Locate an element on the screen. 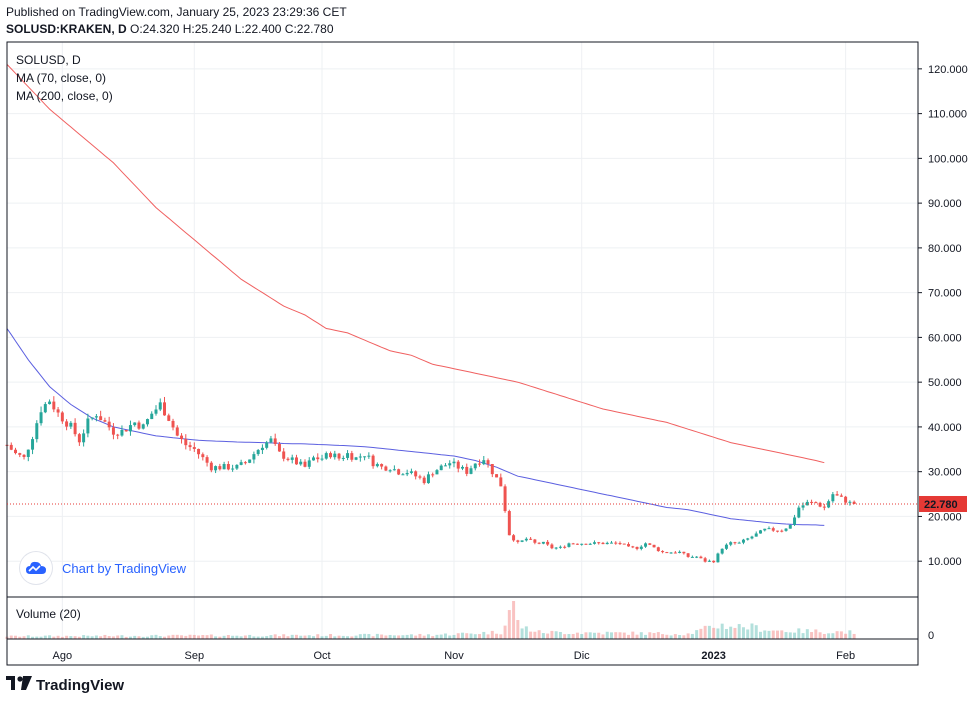 The height and width of the screenshot is (702, 978). cloud-icon is located at coordinates (36, 568).